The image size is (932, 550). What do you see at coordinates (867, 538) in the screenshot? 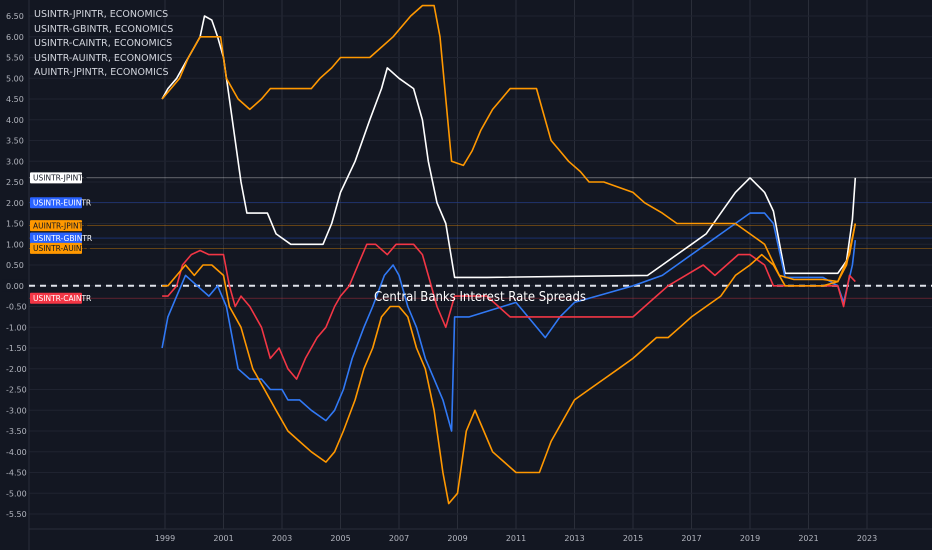
I see `x-tick-label: 2023` at bounding box center [867, 538].